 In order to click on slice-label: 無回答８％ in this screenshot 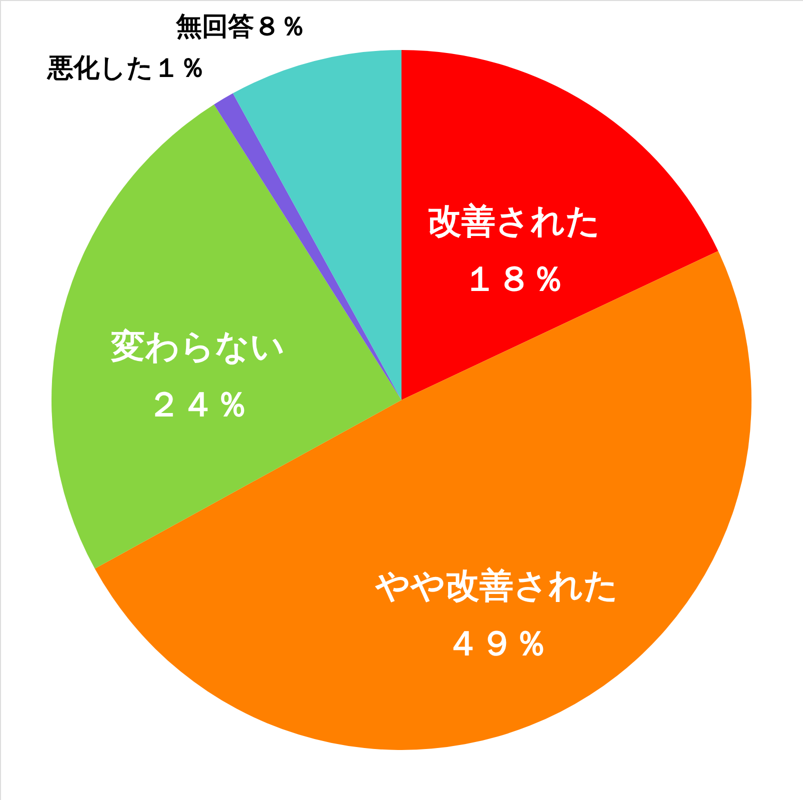, I will do `click(240, 27)`.